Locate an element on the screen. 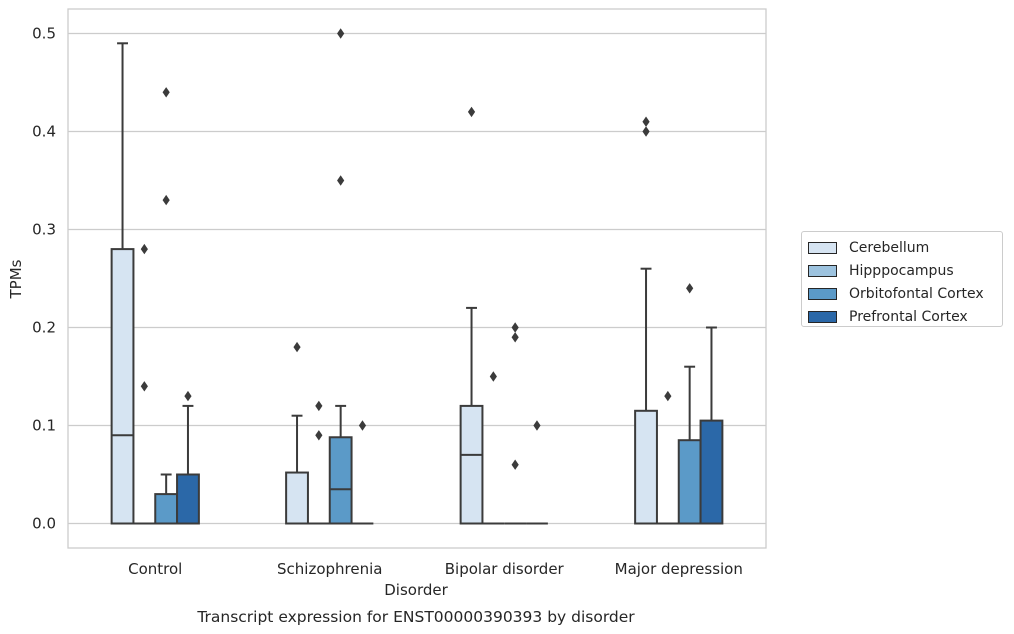  legend-item: Hipppocampus is located at coordinates (905, 270).